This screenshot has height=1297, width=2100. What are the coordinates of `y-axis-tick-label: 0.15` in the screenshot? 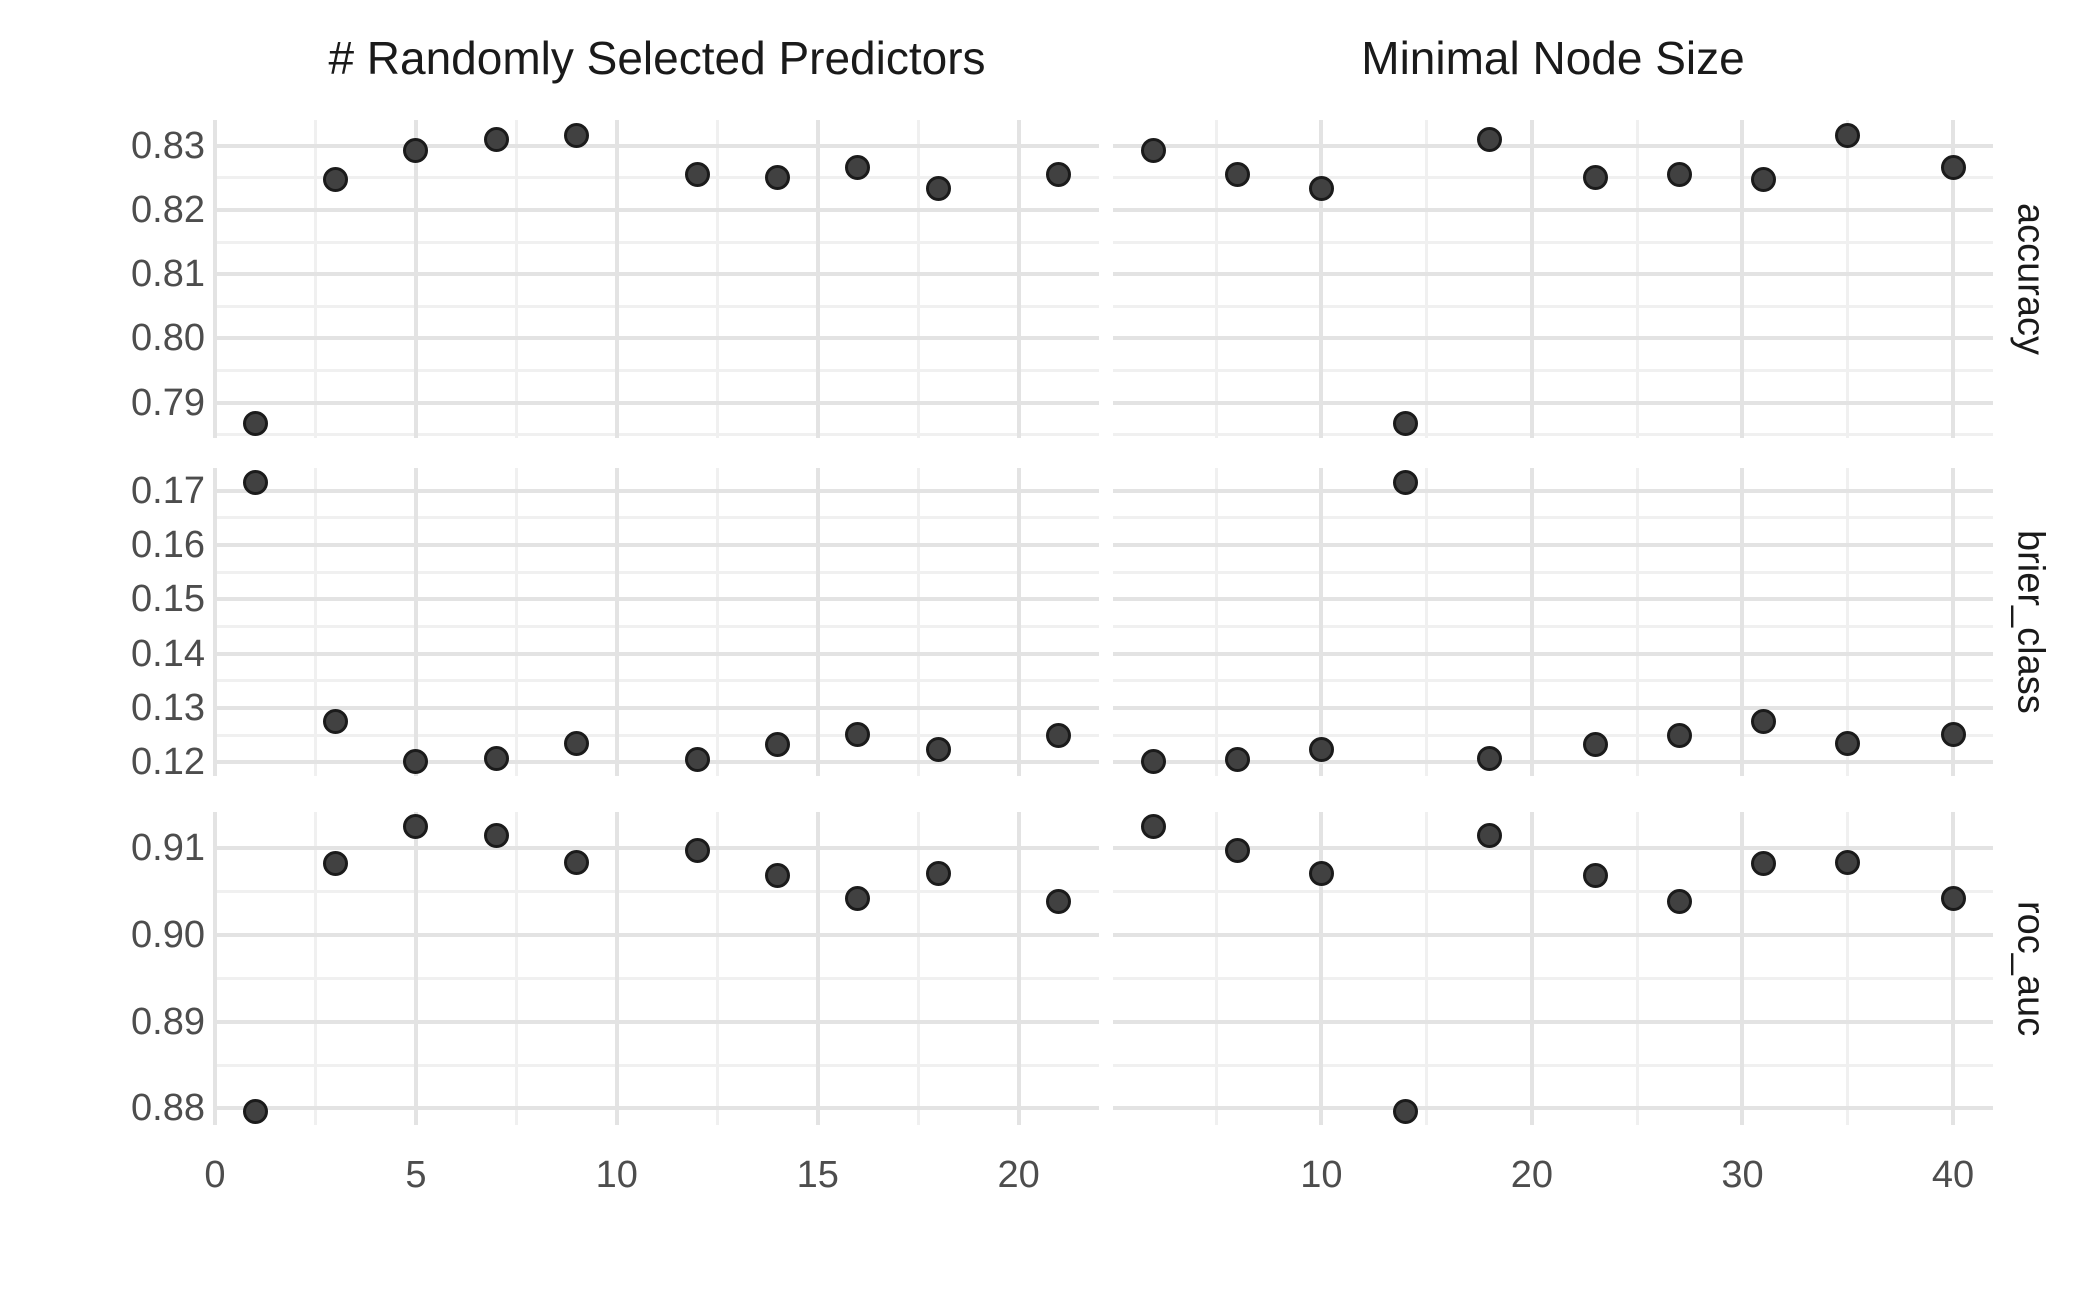 It's located at (168, 599).